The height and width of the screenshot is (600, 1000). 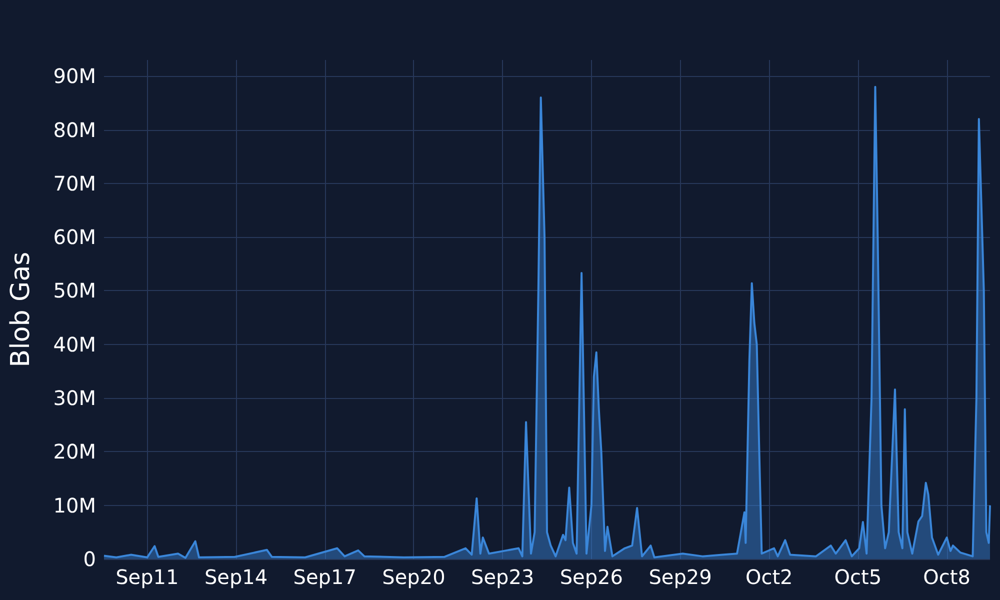 What do you see at coordinates (147, 577) in the screenshot?
I see `x-tick-label: Sep11` at bounding box center [147, 577].